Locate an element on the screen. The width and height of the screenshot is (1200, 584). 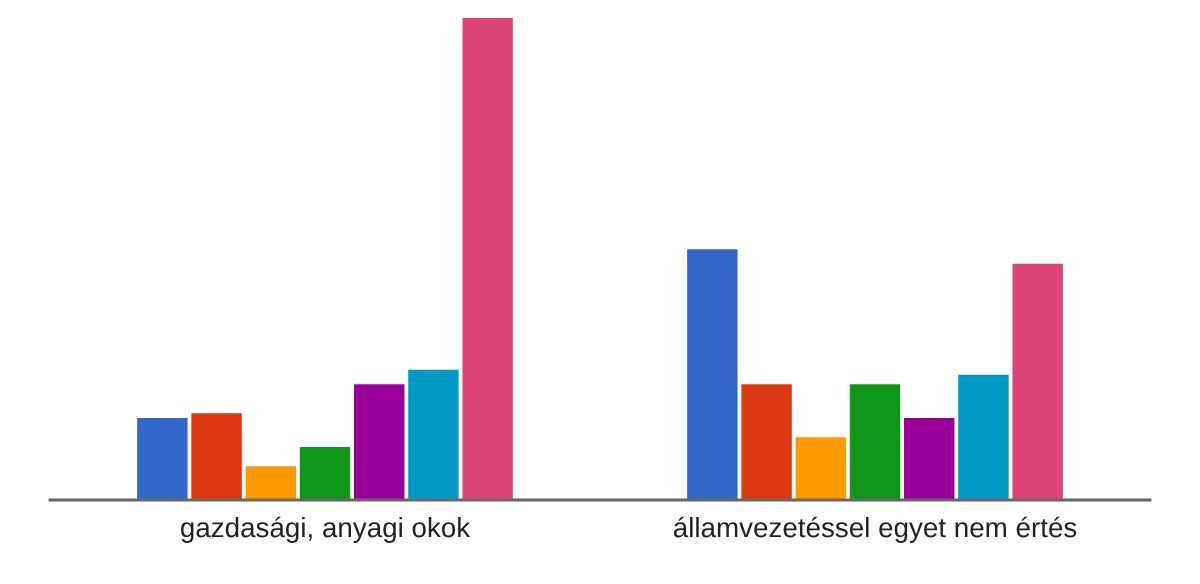
x-tick-label: gazdasági, anyagi okok is located at coordinates (326, 529).